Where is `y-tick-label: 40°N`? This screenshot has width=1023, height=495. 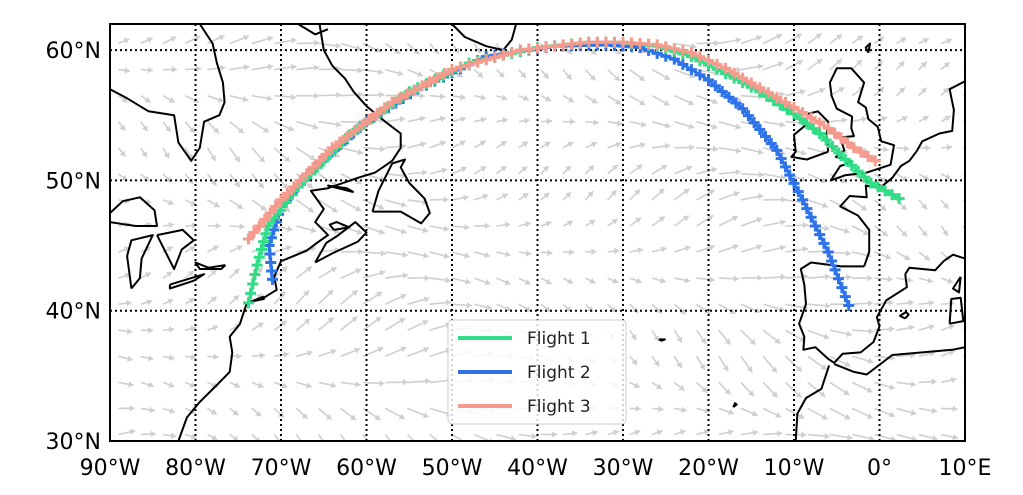 y-tick-label: 40°N is located at coordinates (73, 312).